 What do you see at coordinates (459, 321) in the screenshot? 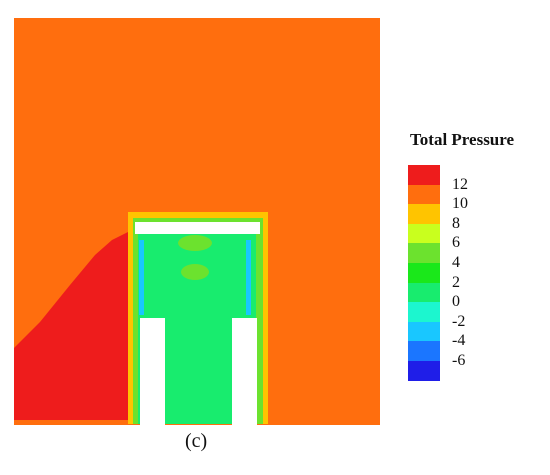
I see `legend-tick-label: -2` at bounding box center [459, 321].